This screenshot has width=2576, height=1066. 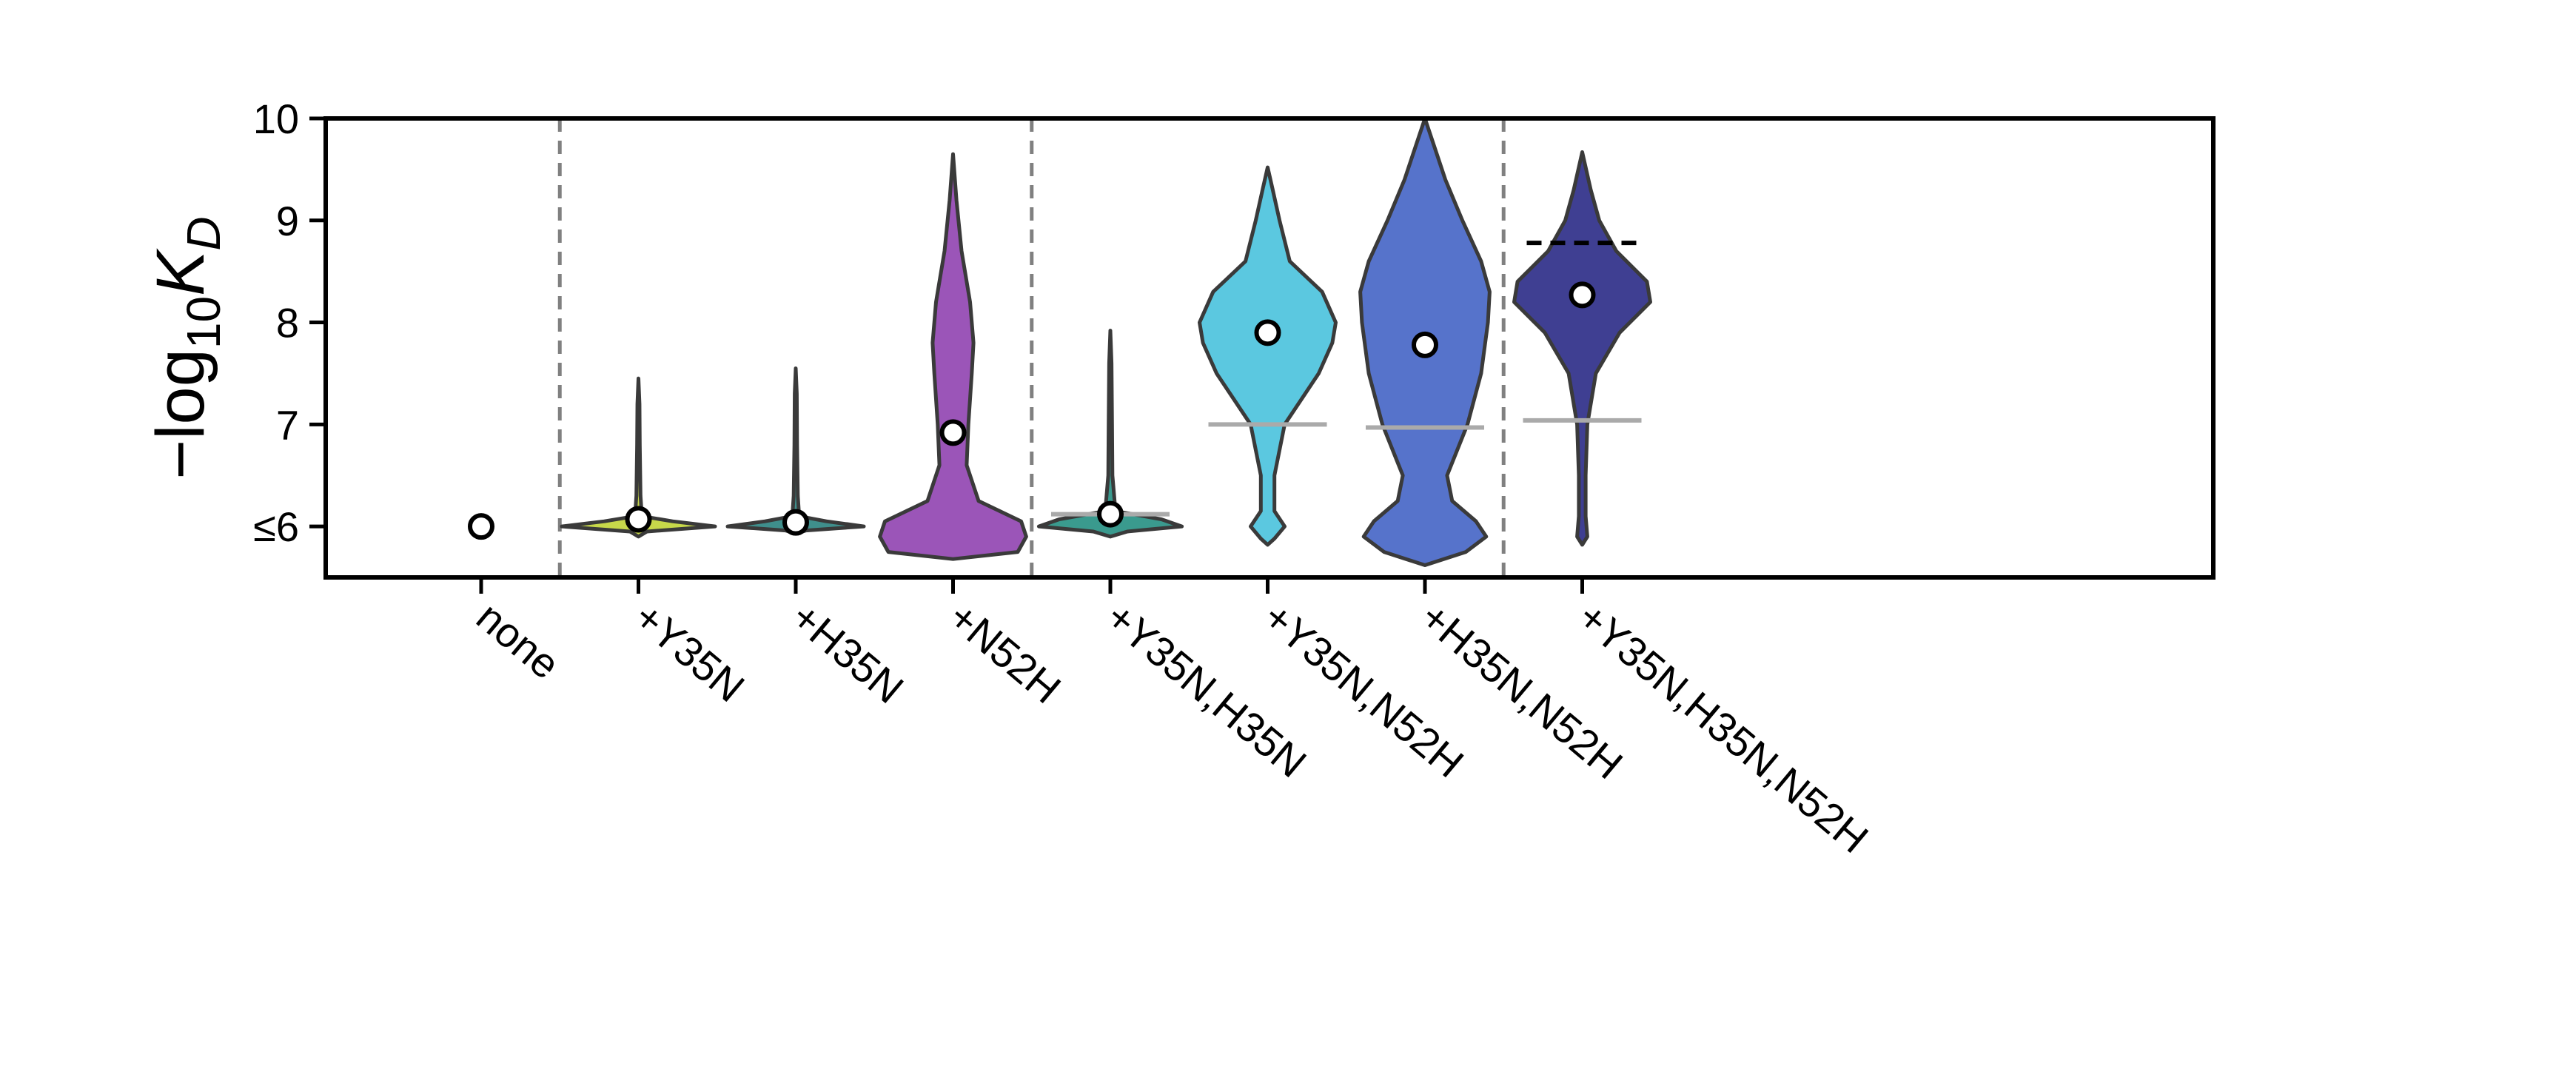 I want to click on median-points, so click(x=1032, y=410).